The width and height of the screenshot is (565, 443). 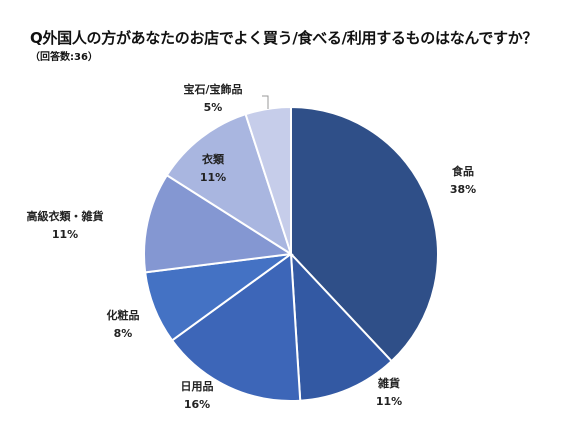 I want to click on slice-category-label: 化粧品, so click(x=123, y=315).